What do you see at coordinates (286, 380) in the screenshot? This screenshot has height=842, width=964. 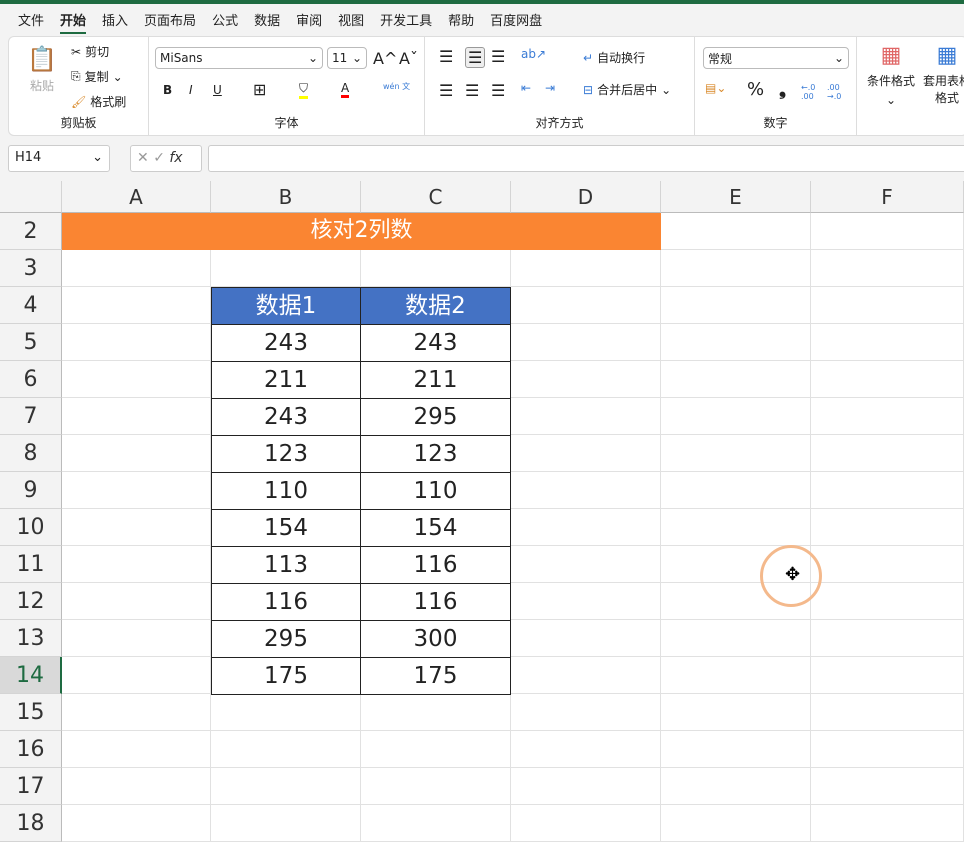 I see `data-cell: 211` at bounding box center [286, 380].